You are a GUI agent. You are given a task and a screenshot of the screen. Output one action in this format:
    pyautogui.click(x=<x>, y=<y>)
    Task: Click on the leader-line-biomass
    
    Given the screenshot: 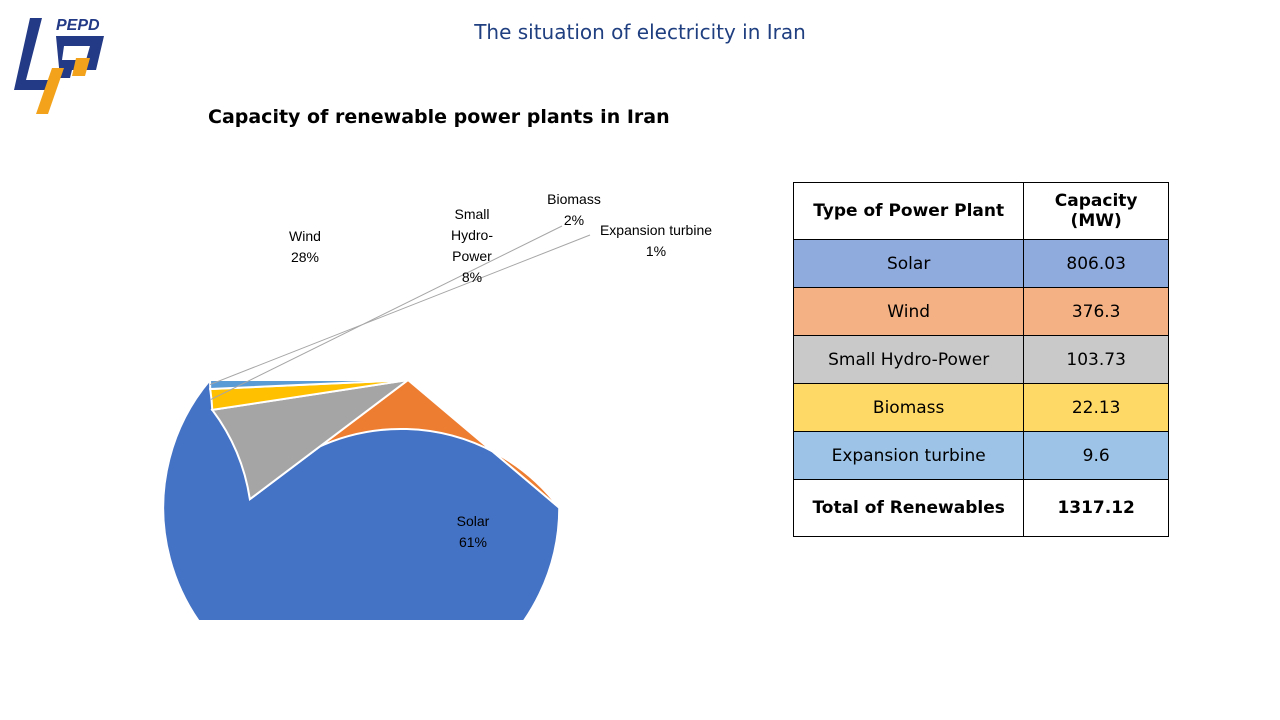 What is the action you would take?
    pyautogui.click(x=386, y=312)
    